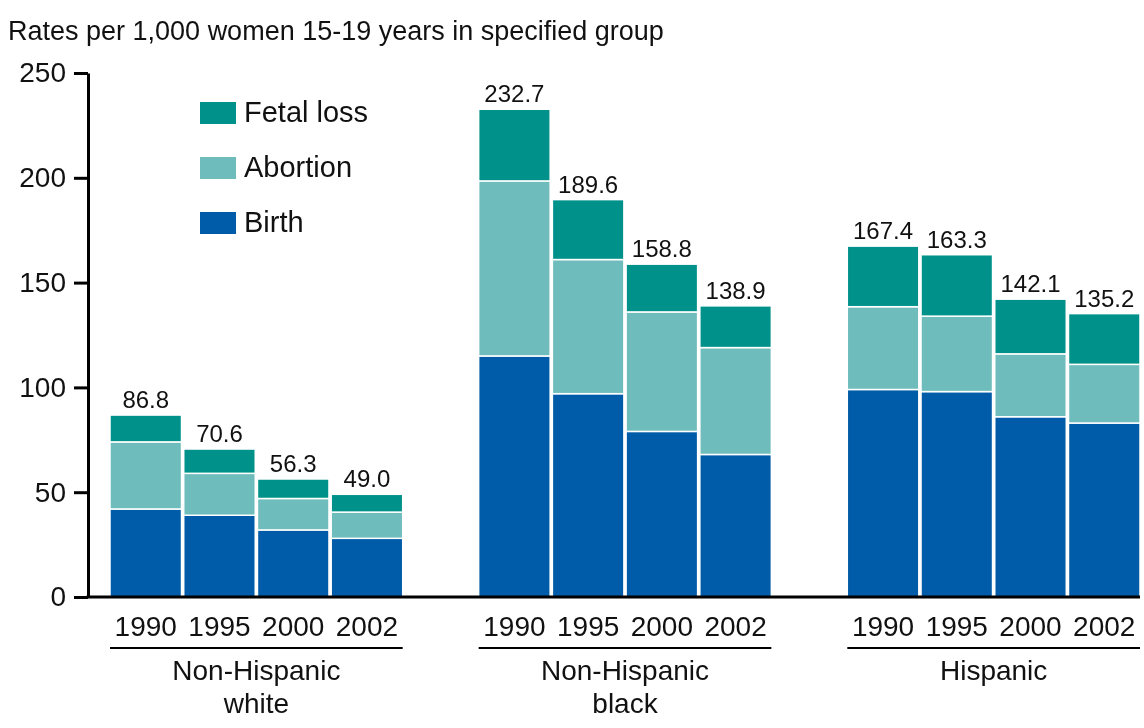  What do you see at coordinates (42, 178) in the screenshot?
I see `y-tick-label: 200` at bounding box center [42, 178].